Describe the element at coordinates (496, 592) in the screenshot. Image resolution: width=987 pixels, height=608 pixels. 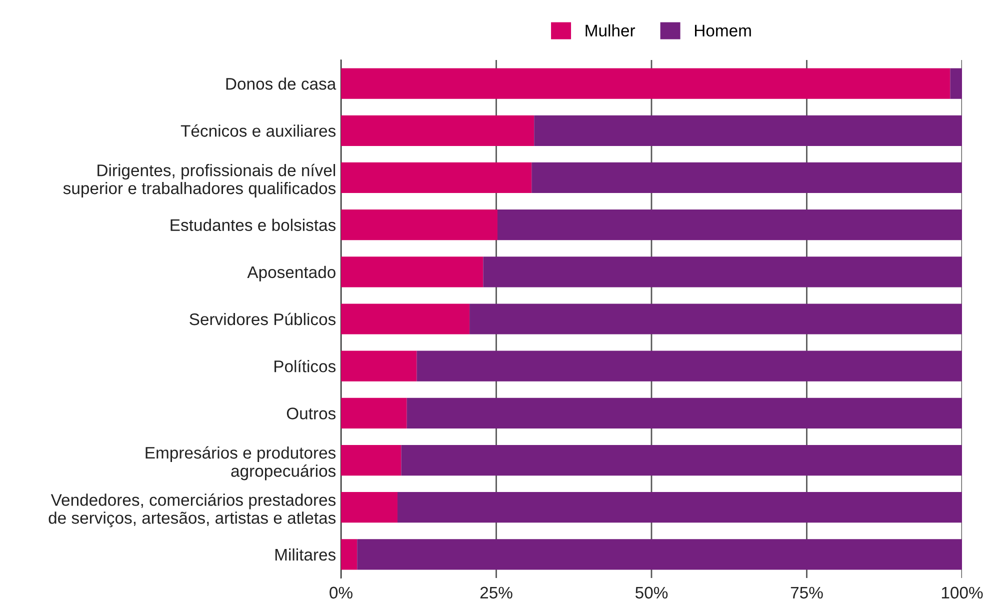
I see `x-tick-label: 25%` at that location.